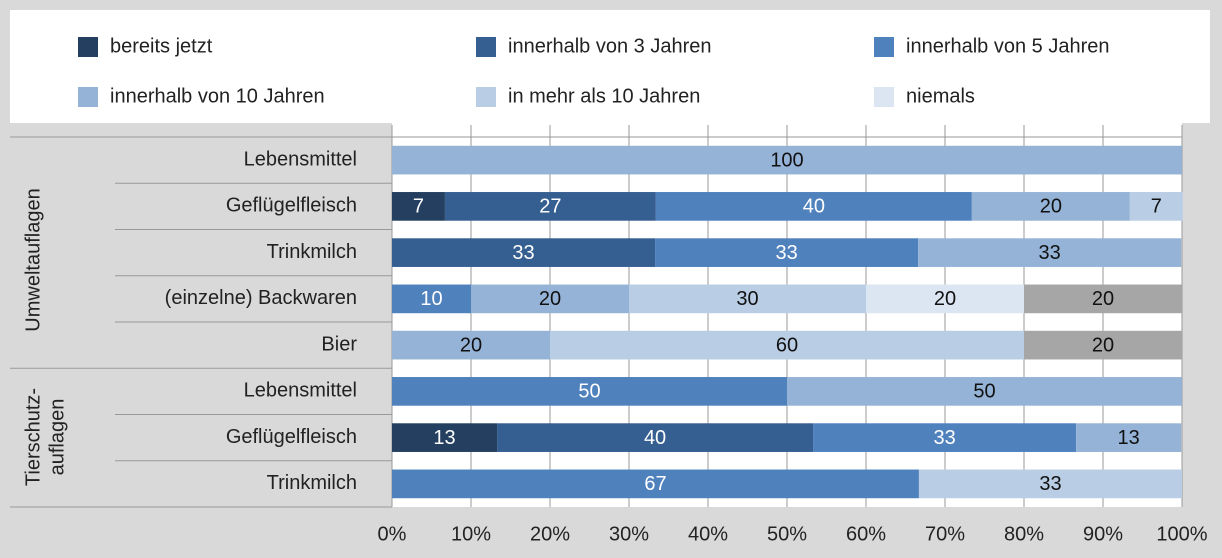  I want to click on x-tick-label: 10%, so click(471, 534).